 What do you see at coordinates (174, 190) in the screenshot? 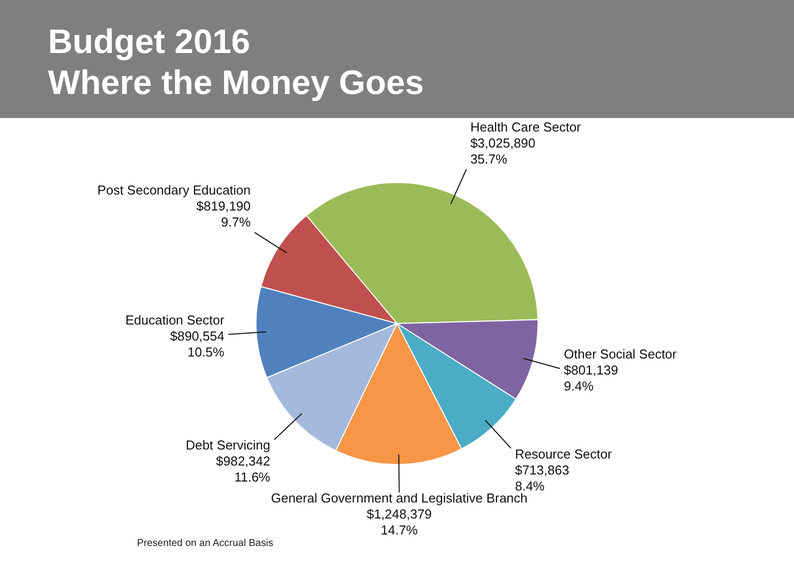
I see `slice-label: Post Secondary Education` at bounding box center [174, 190].